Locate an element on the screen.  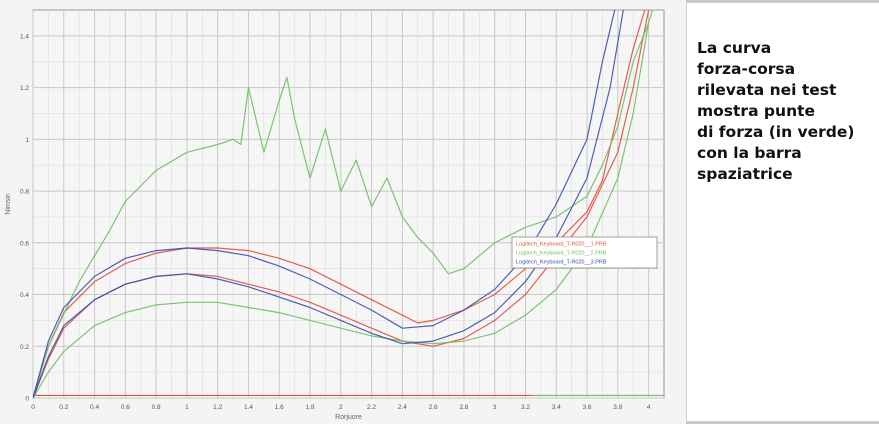
x-tick-label: 3.6 is located at coordinates (587, 407).